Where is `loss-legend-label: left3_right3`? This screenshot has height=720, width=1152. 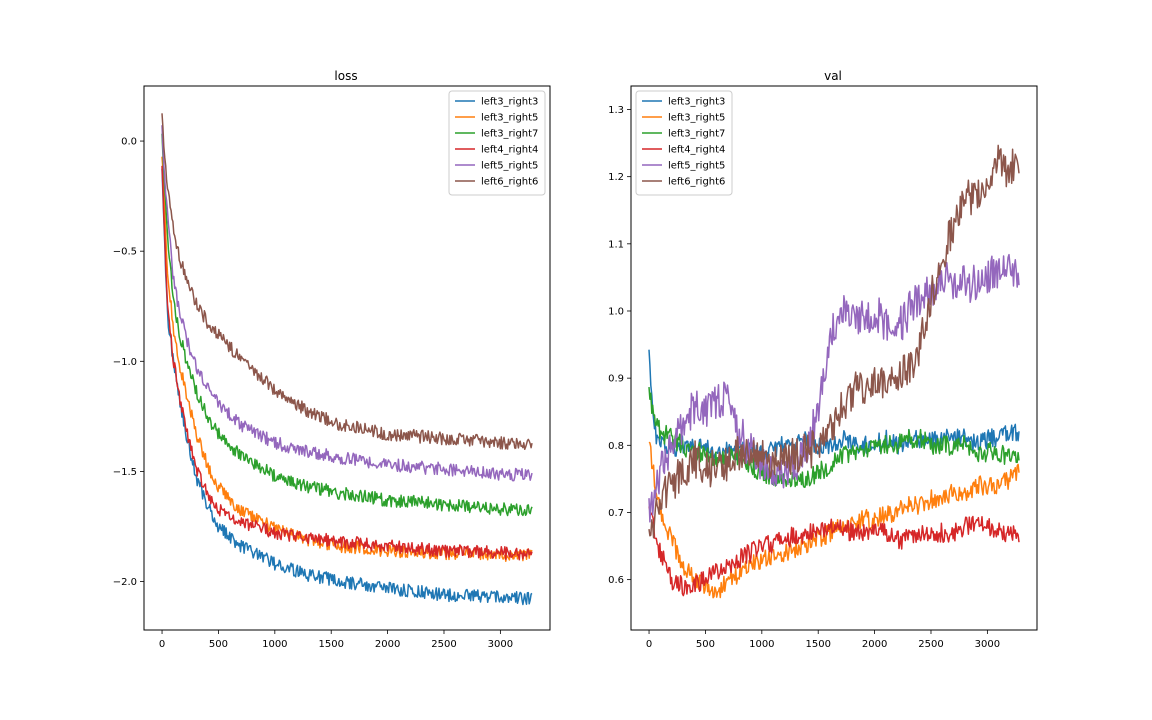 loss-legend-label: left3_right3 is located at coordinates (509, 102).